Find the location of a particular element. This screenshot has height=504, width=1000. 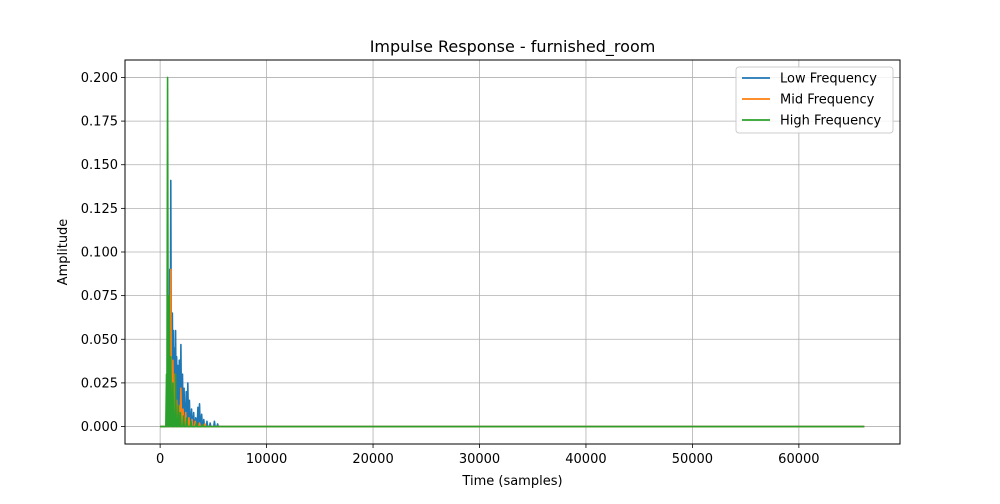

x-tick-label: 30000 is located at coordinates (479, 459).